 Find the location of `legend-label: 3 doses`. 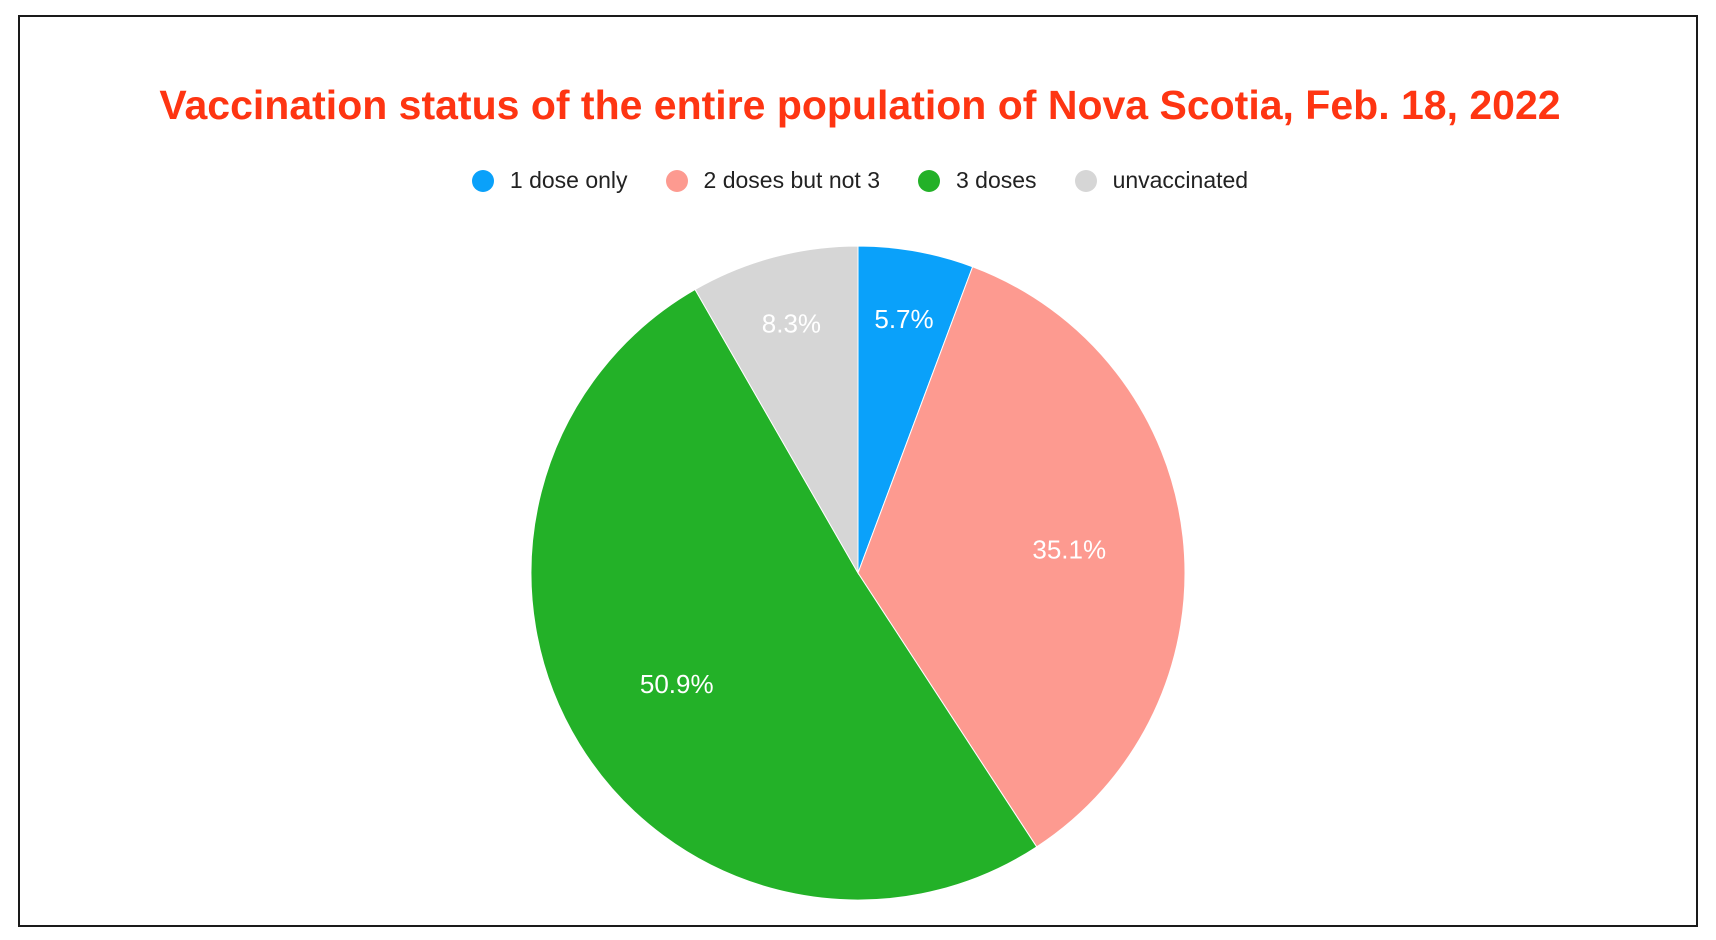

legend-label: 3 doses is located at coordinates (996, 180).